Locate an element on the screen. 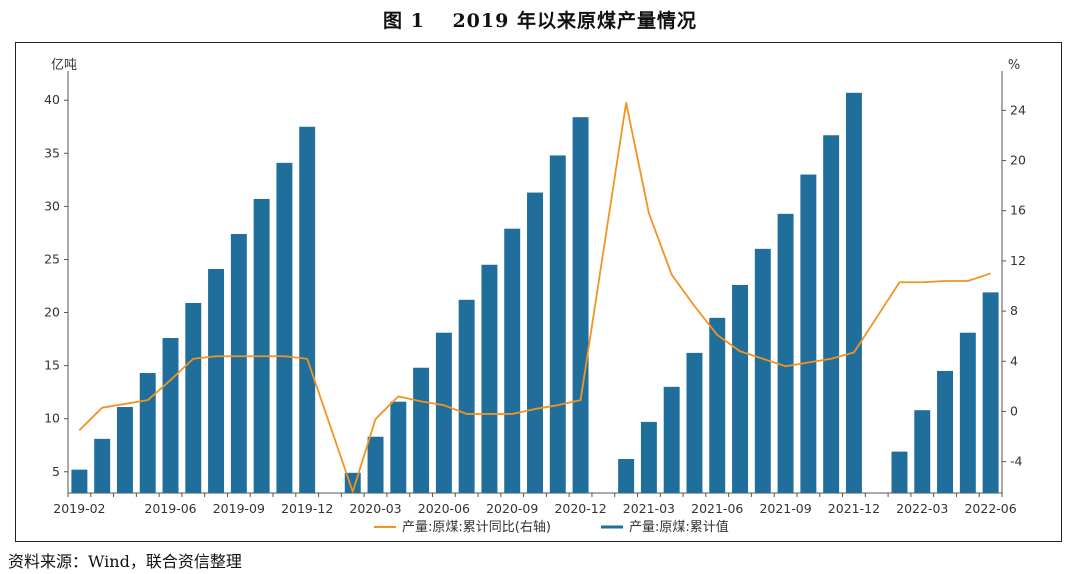 Image resolution: width=1080 pixels, height=574 pixels. left-tick-label: 5 is located at coordinates (56, 471).